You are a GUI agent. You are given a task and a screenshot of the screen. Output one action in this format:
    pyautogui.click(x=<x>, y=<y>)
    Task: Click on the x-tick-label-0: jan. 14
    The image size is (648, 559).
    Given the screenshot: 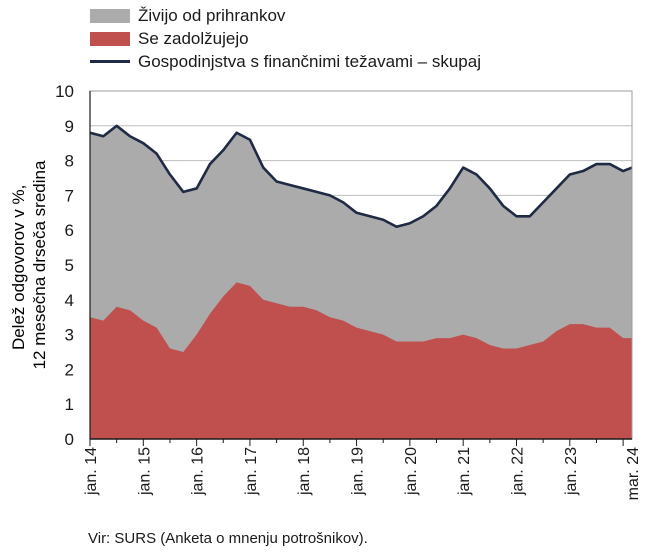 What is the action you would take?
    pyautogui.click(x=91, y=471)
    